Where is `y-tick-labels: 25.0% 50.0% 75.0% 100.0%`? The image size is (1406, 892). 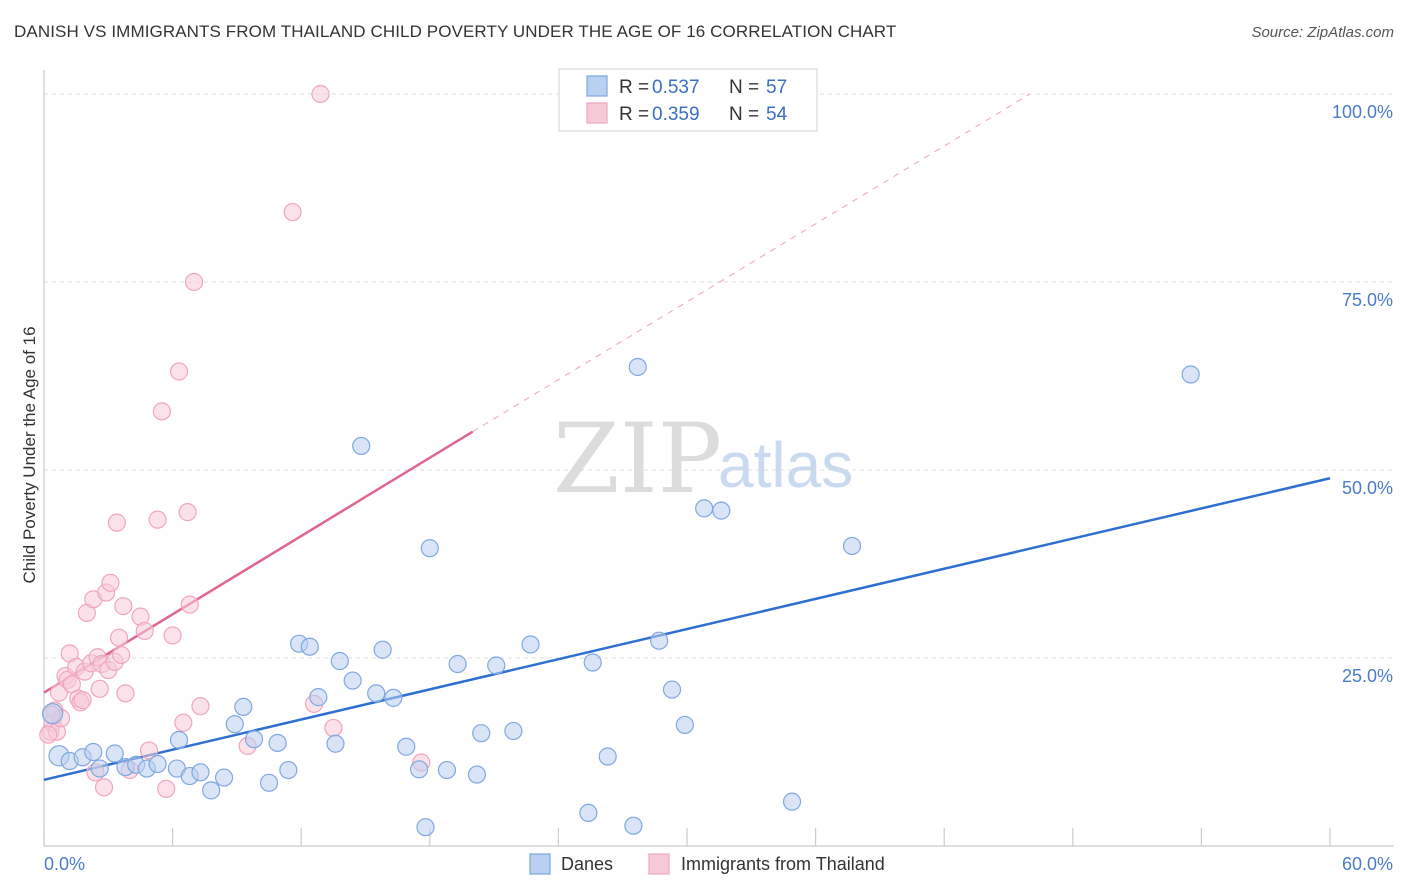
y-tick-labels: 25.0% 50.0% 75.0% 100.0% is located at coordinates (1362, 394).